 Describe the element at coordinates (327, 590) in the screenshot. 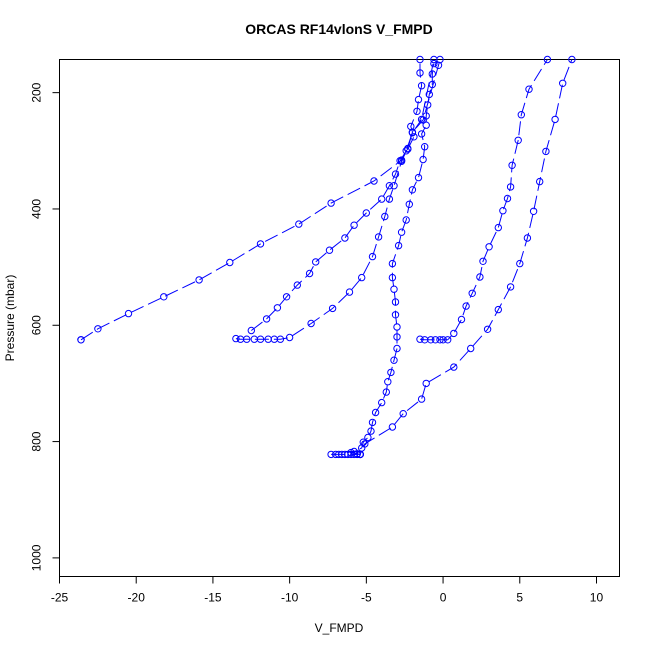

I see `x-axis: -25 -20 -15 -10 -5 0 5 10` at that location.